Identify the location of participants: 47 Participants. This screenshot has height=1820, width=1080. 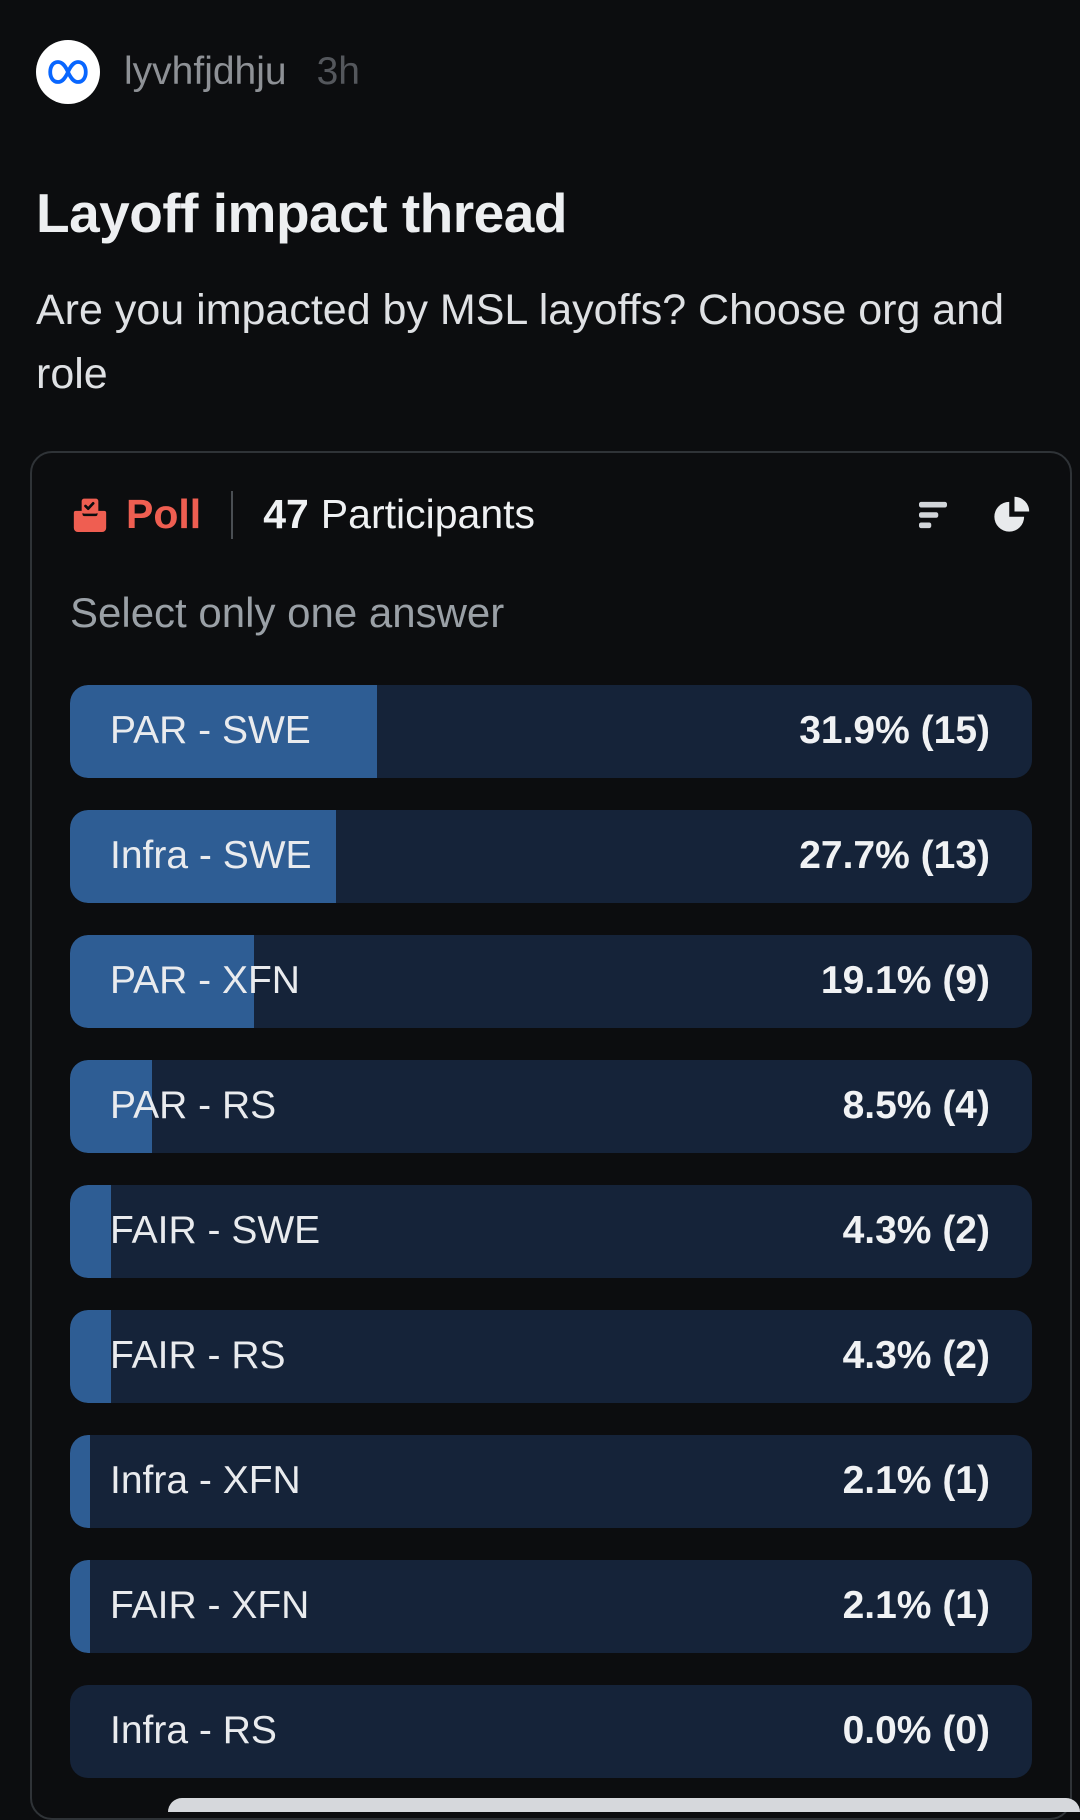
(399, 514).